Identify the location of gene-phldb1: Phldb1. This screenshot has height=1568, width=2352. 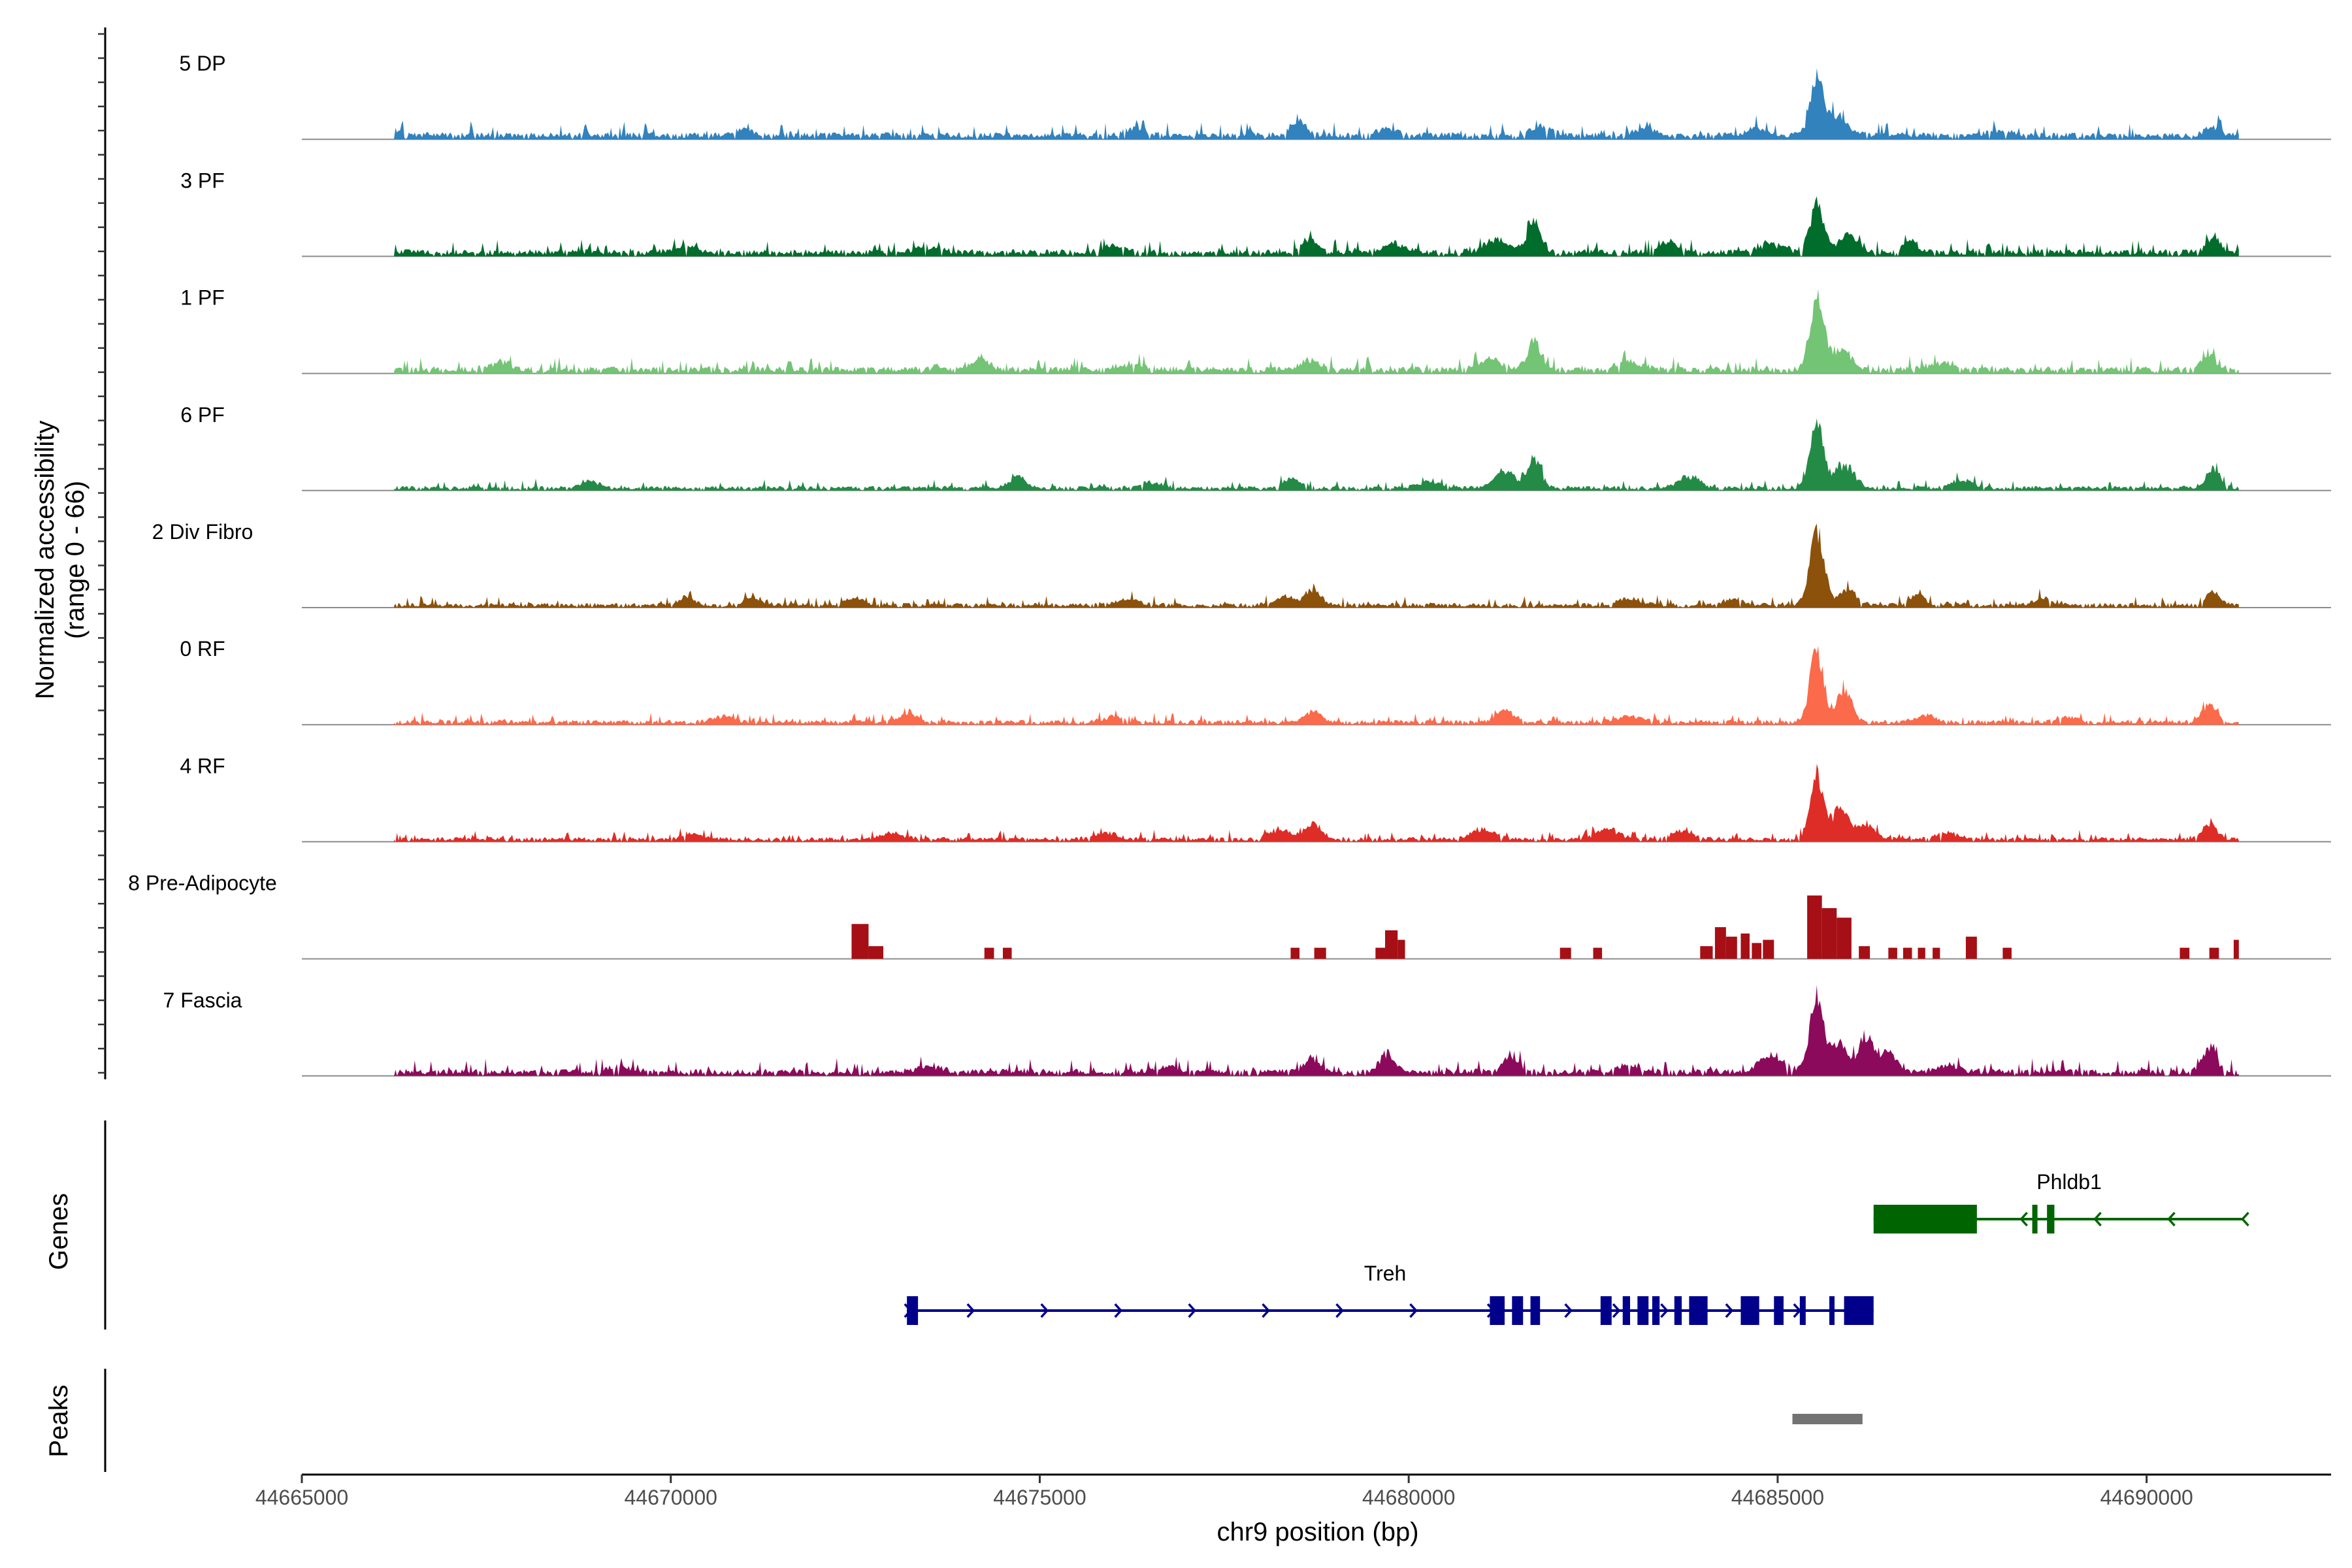
(2061, 1201).